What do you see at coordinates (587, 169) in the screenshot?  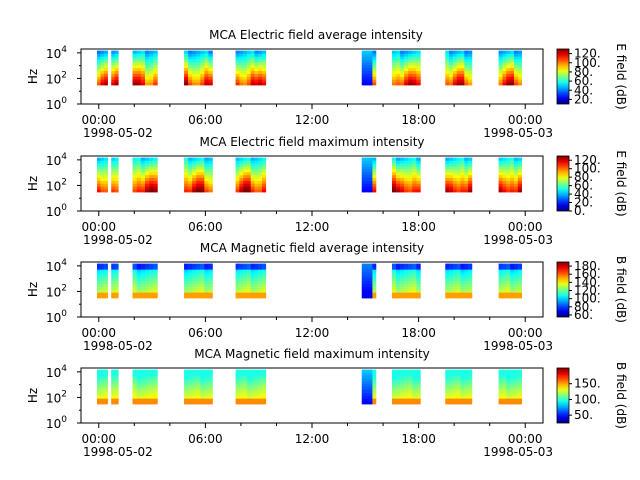 I see `colorbar-tick-label: 100.` at bounding box center [587, 169].